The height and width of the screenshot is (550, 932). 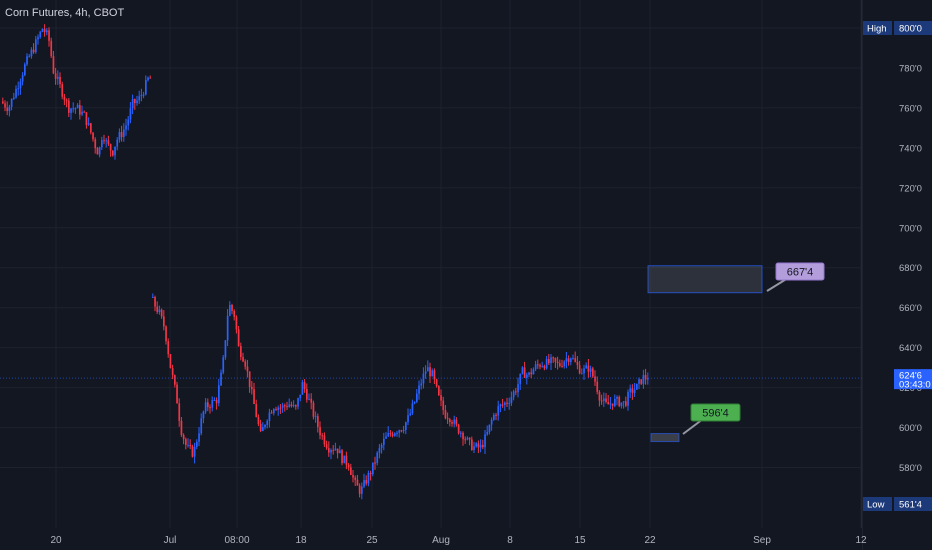 I want to click on time-tick-label: 12, so click(x=861, y=540).